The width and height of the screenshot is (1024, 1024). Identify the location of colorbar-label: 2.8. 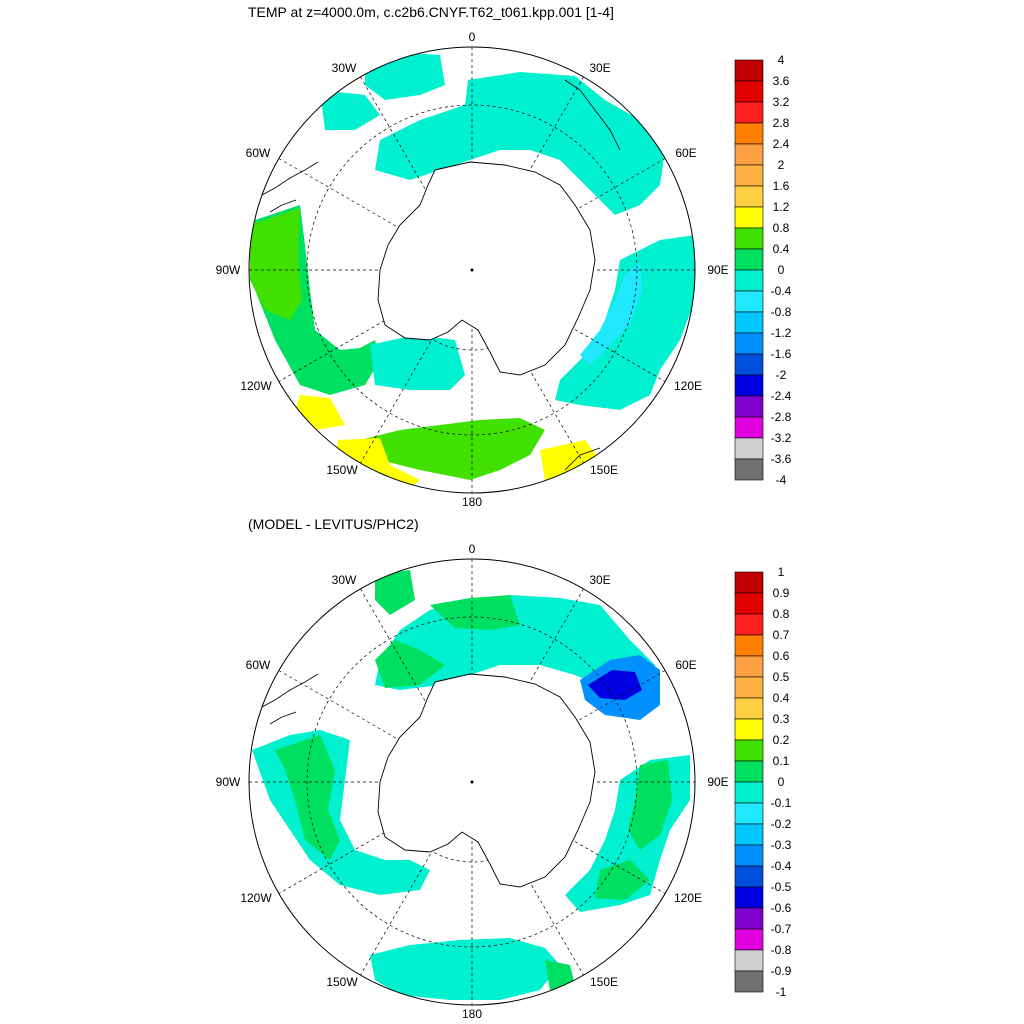
(781, 123).